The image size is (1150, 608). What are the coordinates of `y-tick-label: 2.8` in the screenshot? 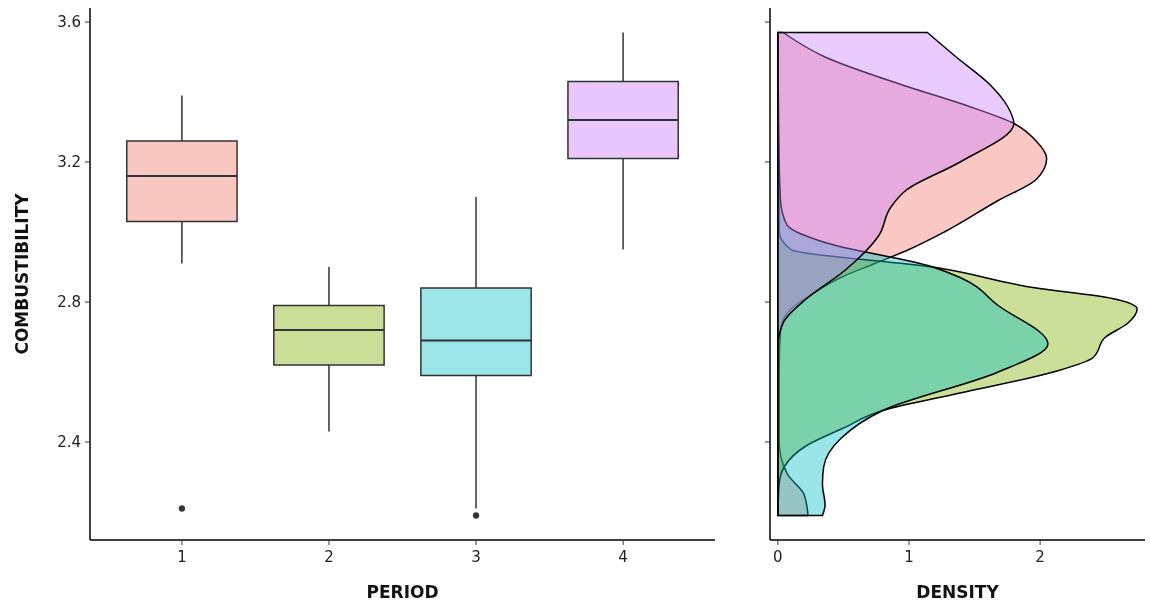 It's located at (69, 302).